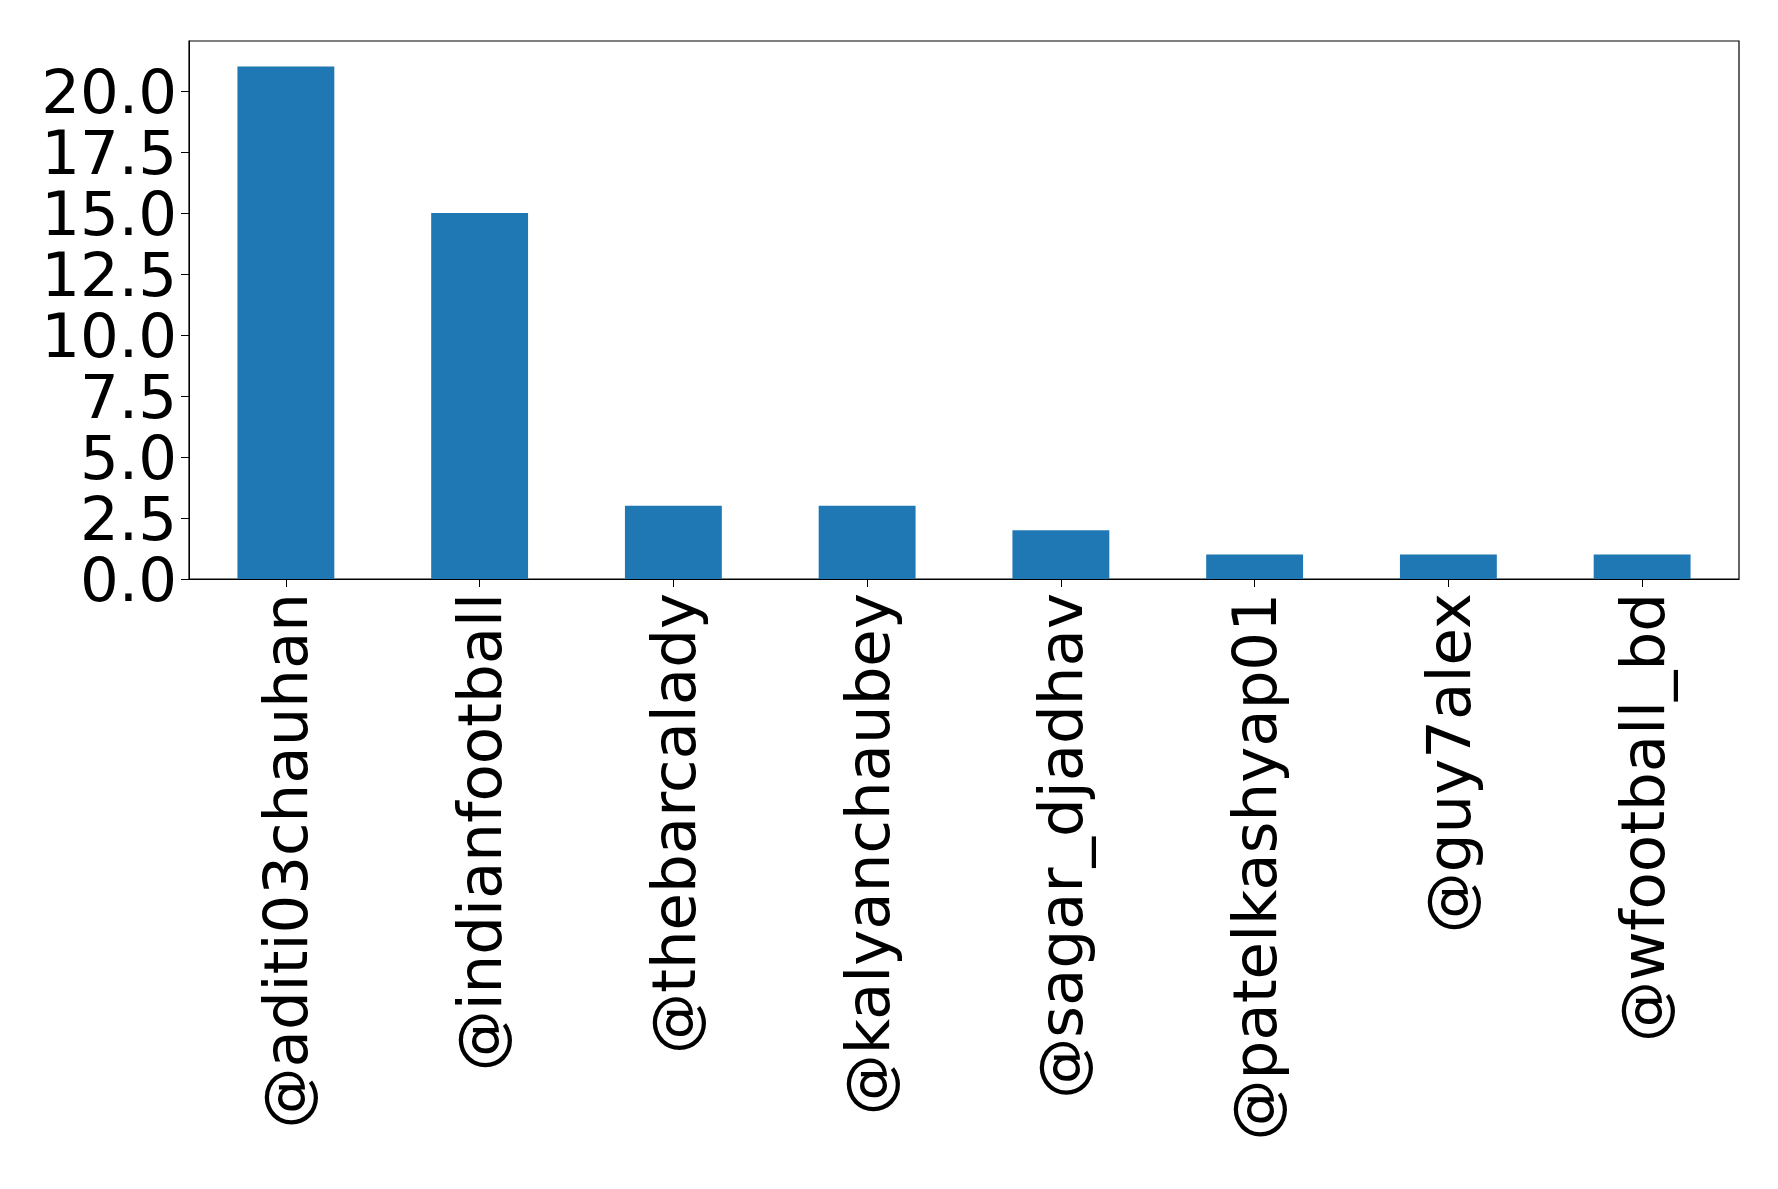 The height and width of the screenshot is (1189, 1778). What do you see at coordinates (1061, 846) in the screenshot?
I see `x-tick-label: @sagar_djadhav` at bounding box center [1061, 846].